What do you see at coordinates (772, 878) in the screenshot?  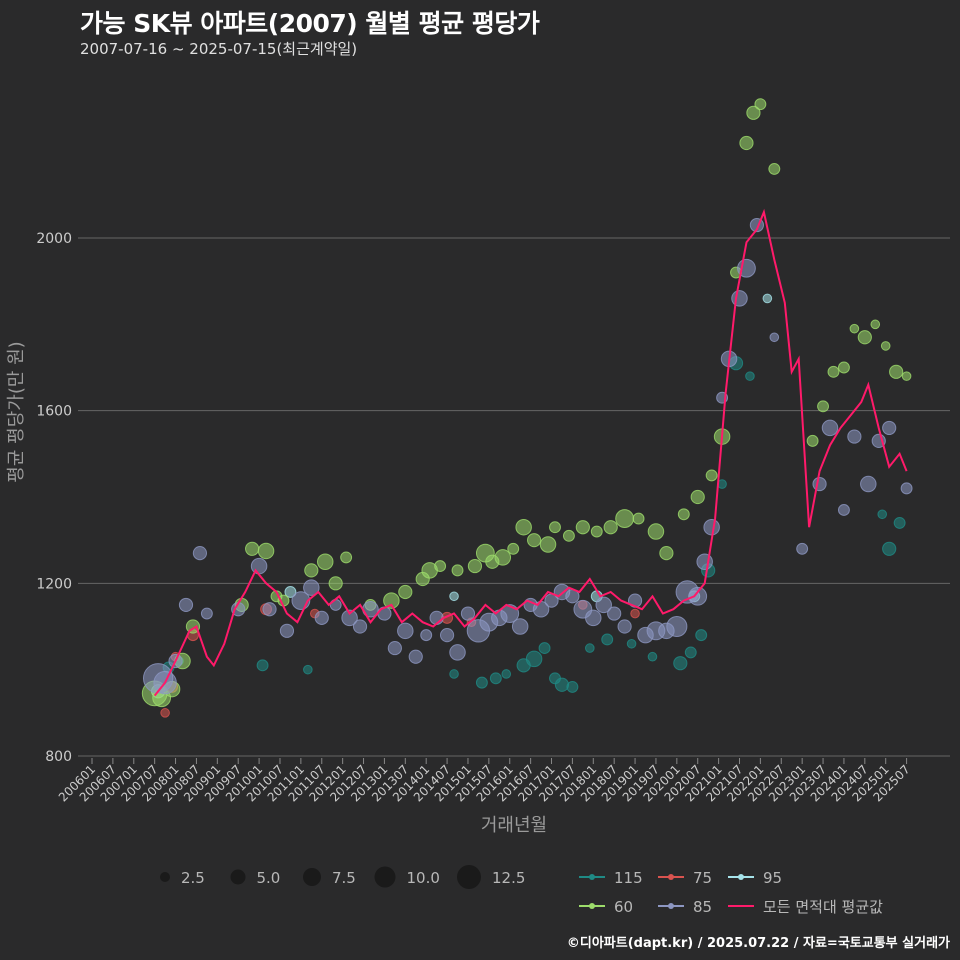 I see `legend-label: 95` at bounding box center [772, 878].